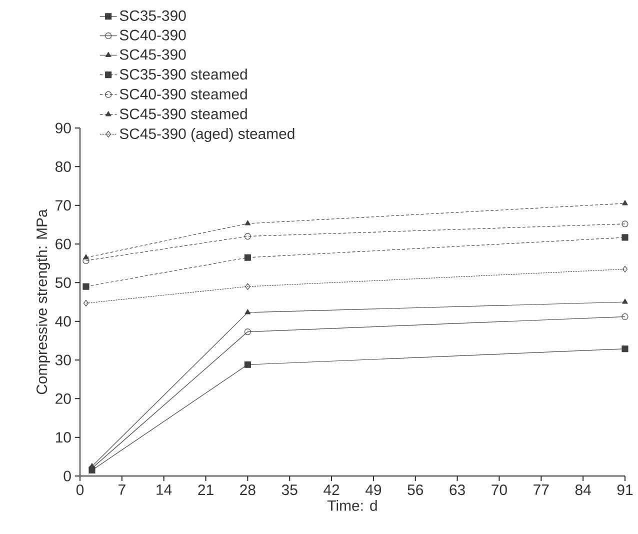 This screenshot has height=534, width=638. Describe the element at coordinates (80, 490) in the screenshot. I see `x-tick-label: 0` at that location.